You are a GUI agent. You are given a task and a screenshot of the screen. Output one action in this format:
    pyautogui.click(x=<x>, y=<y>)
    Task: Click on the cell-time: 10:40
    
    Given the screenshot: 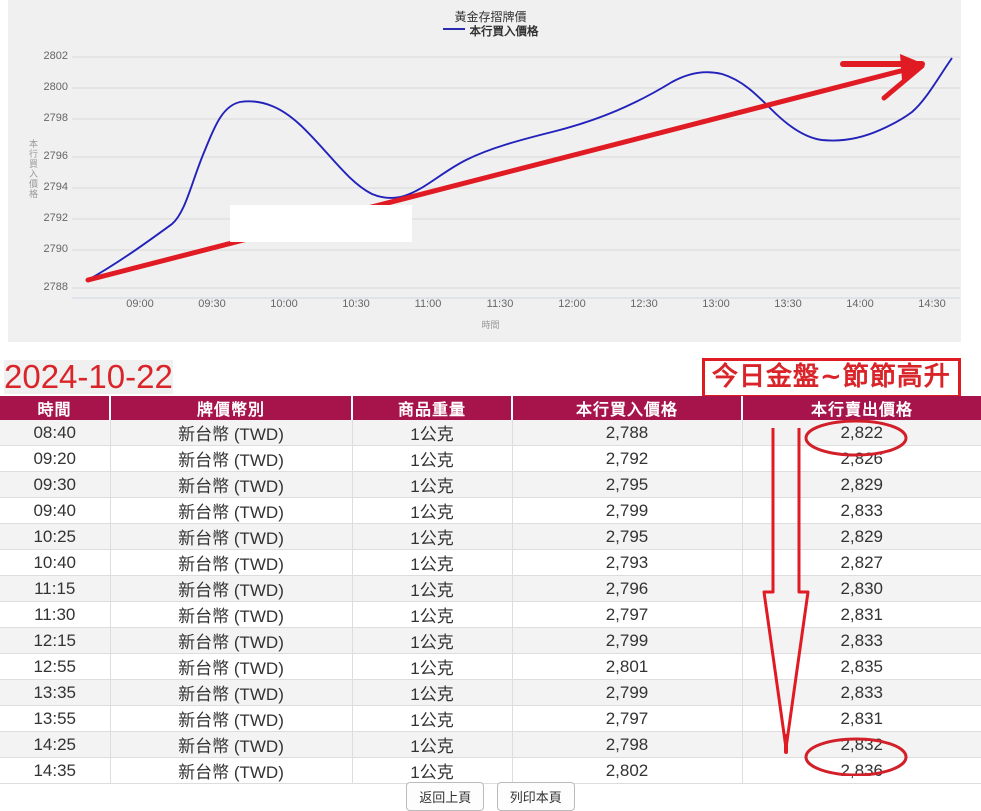 What is the action you would take?
    pyautogui.click(x=55, y=562)
    